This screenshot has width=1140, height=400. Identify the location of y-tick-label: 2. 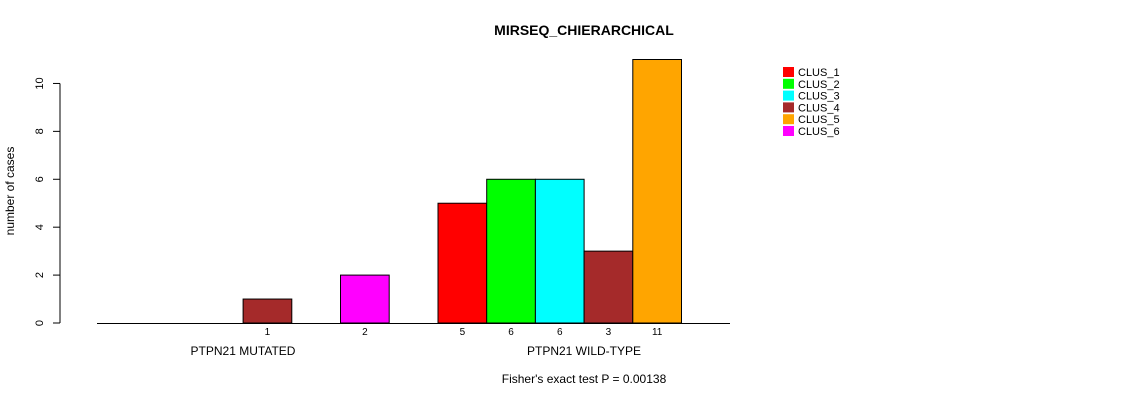
(40, 275).